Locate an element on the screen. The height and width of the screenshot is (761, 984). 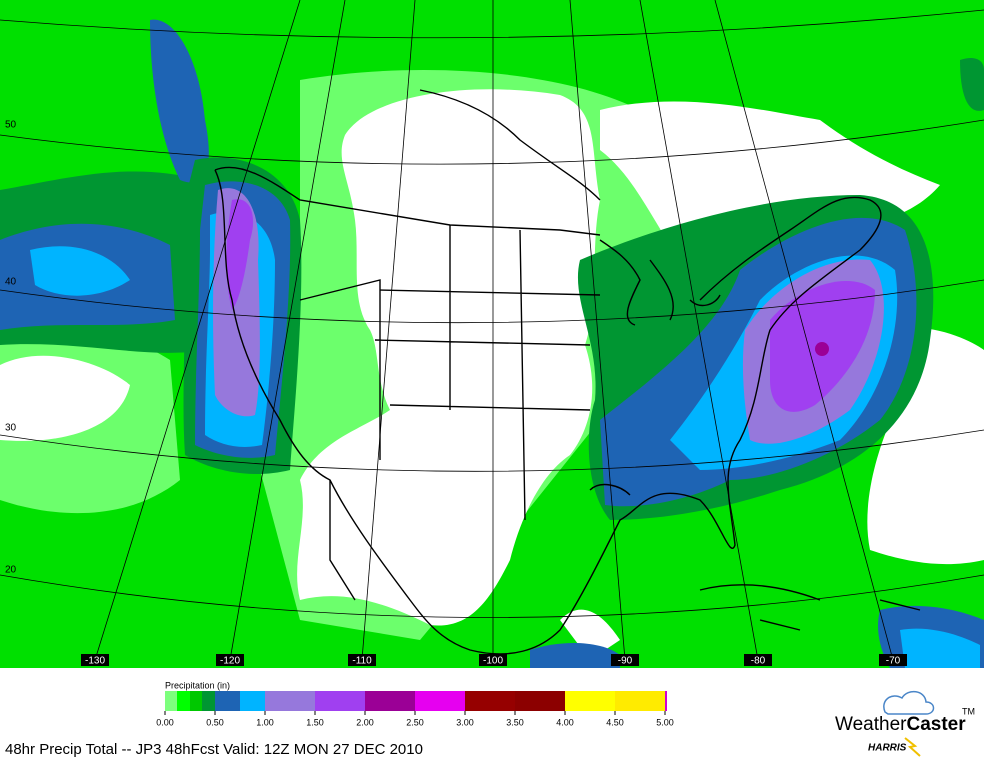
latitude-label: 20 is located at coordinates (11, 570).